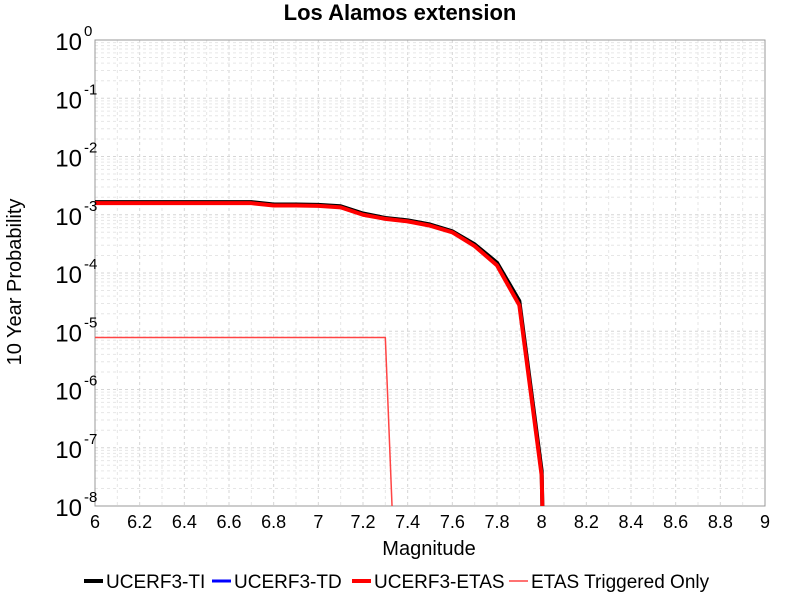 The height and width of the screenshot is (600, 800). I want to click on x-tick-label: 8.4, so click(630, 522).